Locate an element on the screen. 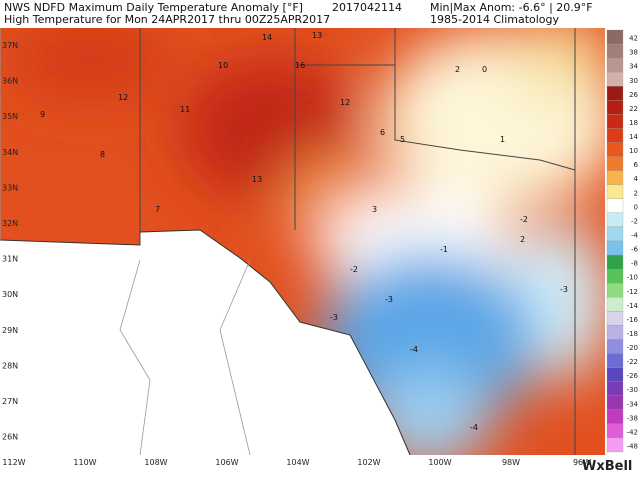  anomaly-label: 12 is located at coordinates (123, 97).